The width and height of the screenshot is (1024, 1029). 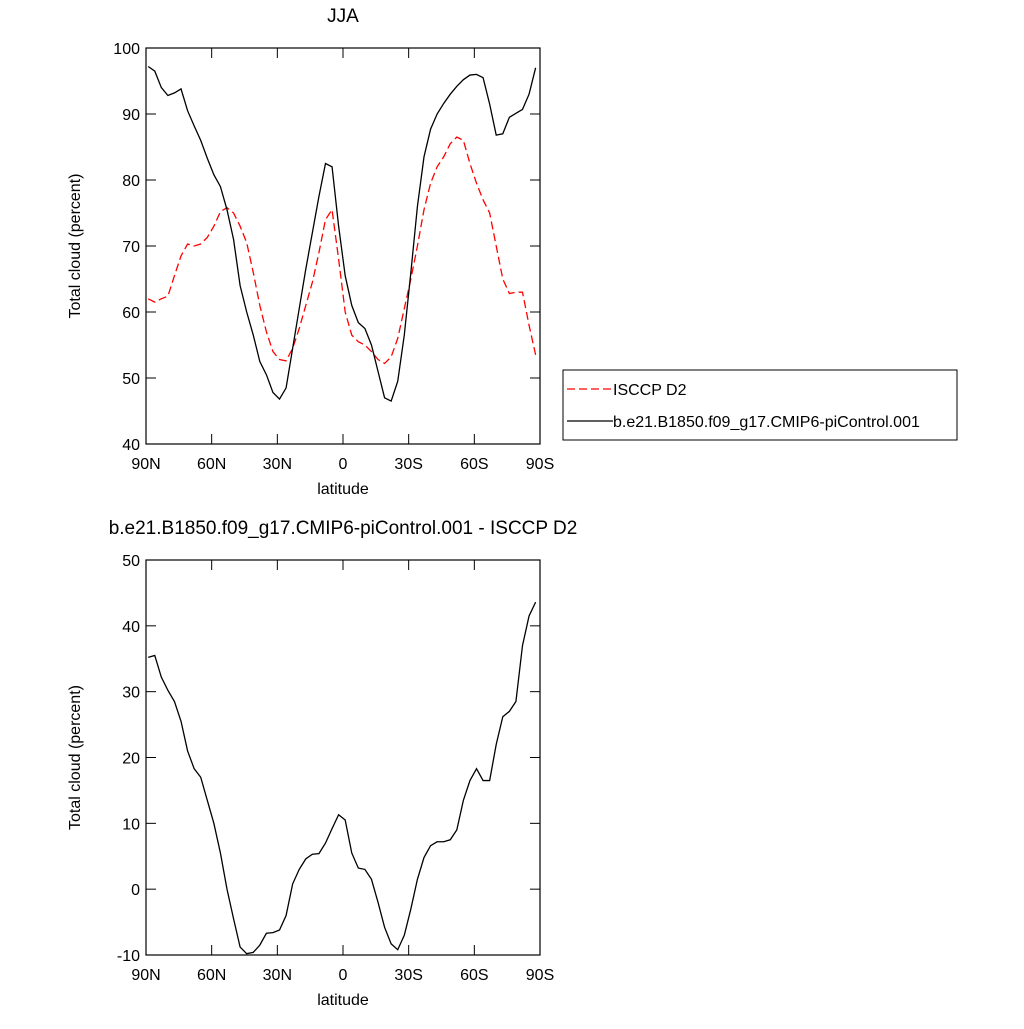 I want to click on y-tick-label: 10, so click(x=131, y=824).